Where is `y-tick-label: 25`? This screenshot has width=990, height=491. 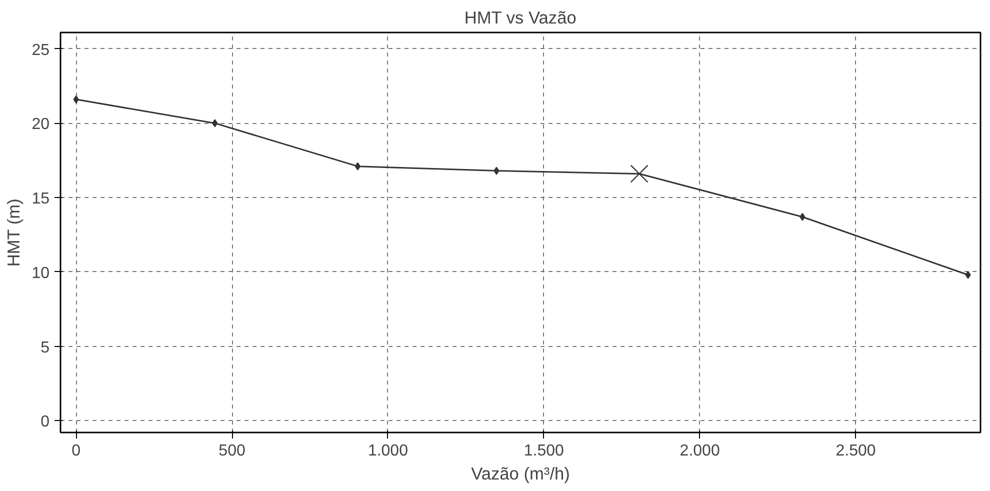
y-tick-label: 25 is located at coordinates (41, 50).